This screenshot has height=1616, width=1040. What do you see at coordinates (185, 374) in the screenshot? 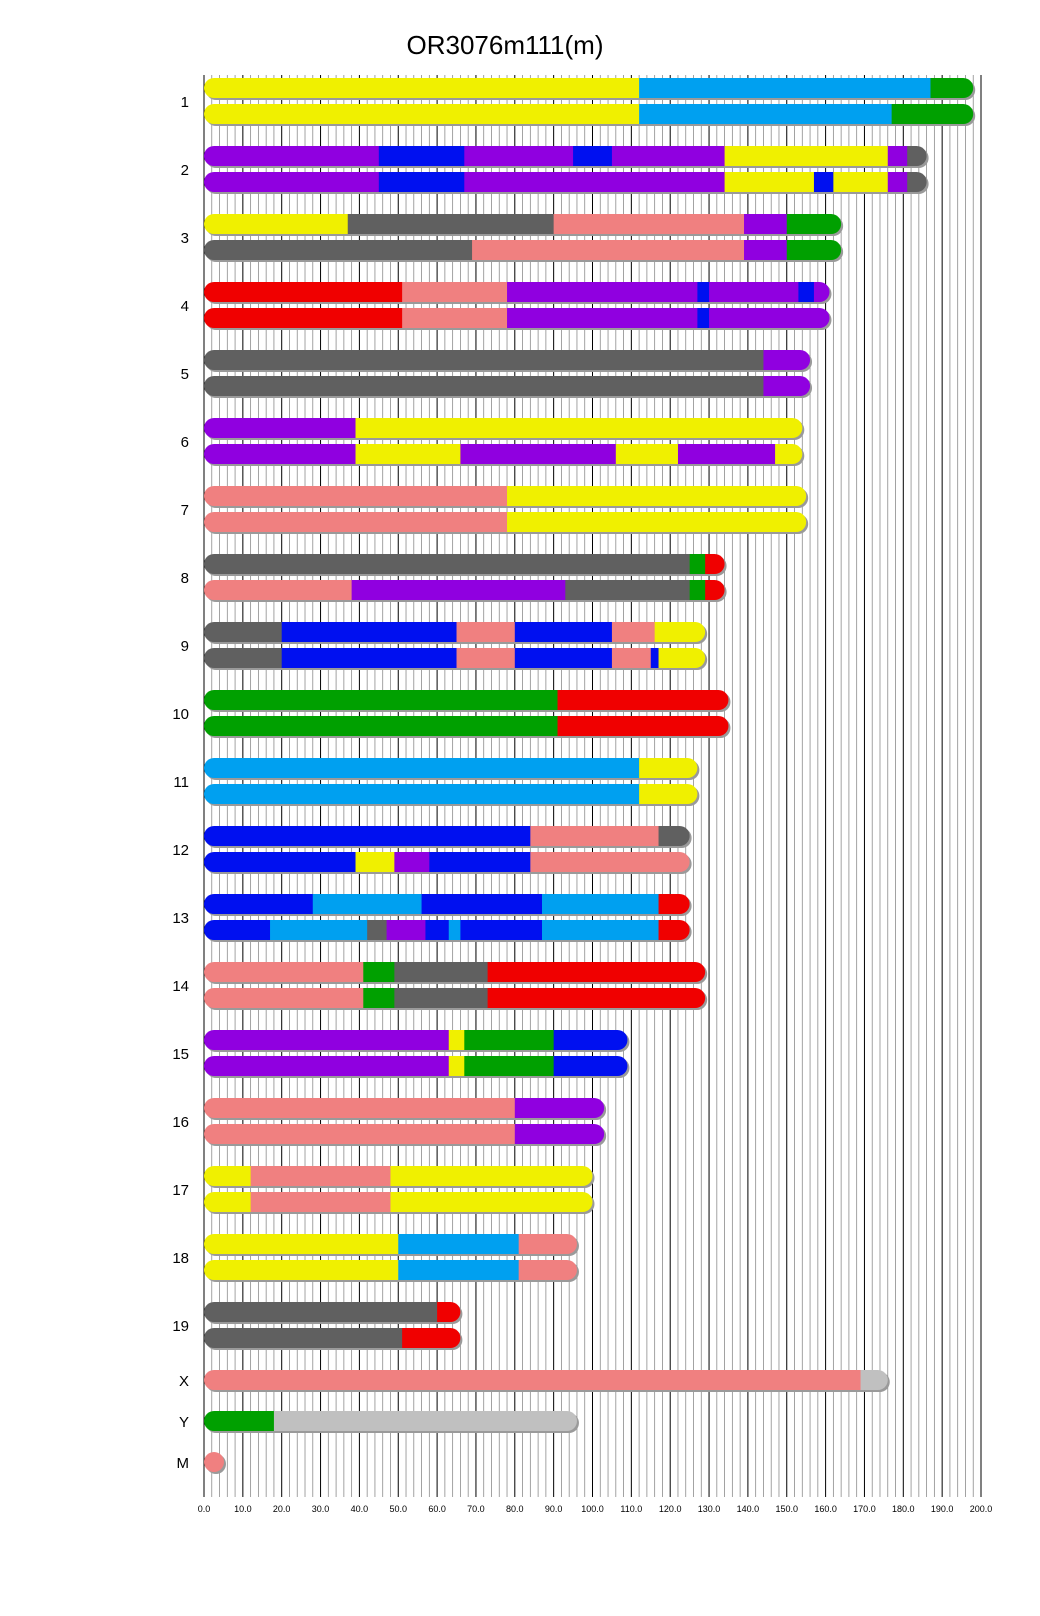
I see `chromosome-label: 5` at bounding box center [185, 374].